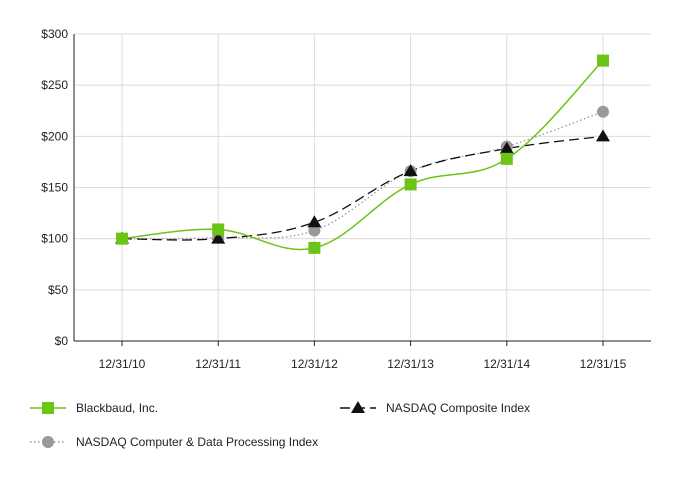 Image resolution: width=684 pixels, height=480 pixels. What do you see at coordinates (117, 408) in the screenshot?
I see `legend-label: Blackbaud, Inc.` at bounding box center [117, 408].